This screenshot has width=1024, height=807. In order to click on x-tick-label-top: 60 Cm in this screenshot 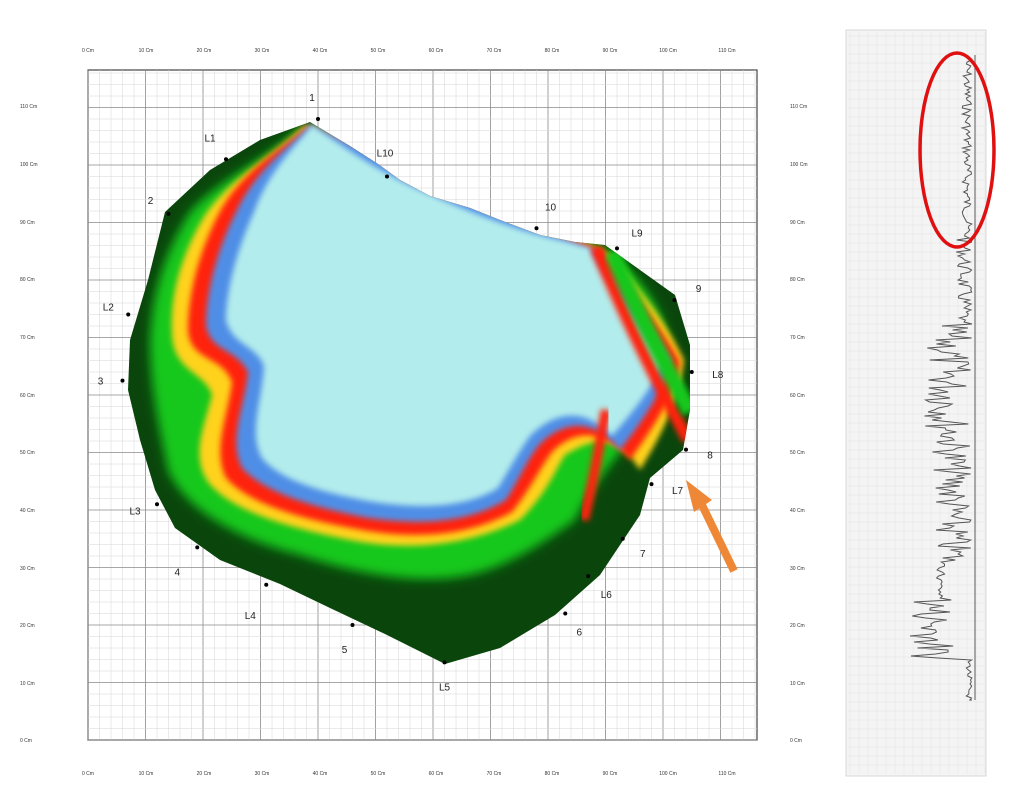, I will do `click(436, 51)`.